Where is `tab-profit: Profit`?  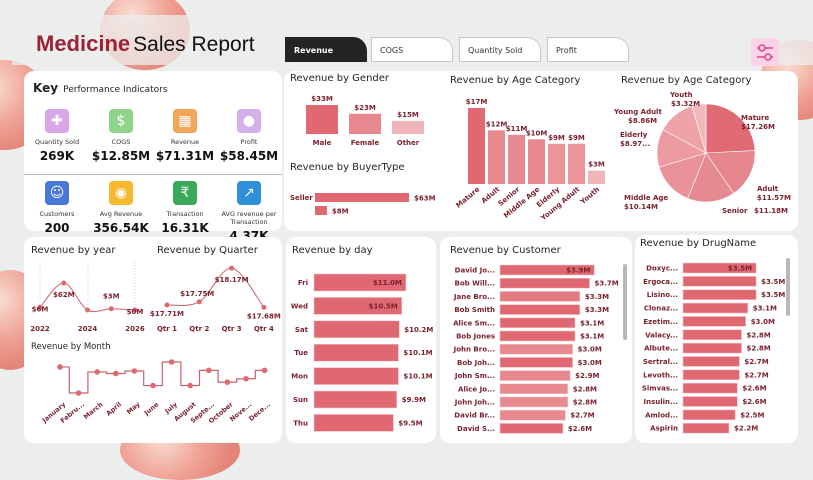
tab-profit: Profit is located at coordinates (588, 49).